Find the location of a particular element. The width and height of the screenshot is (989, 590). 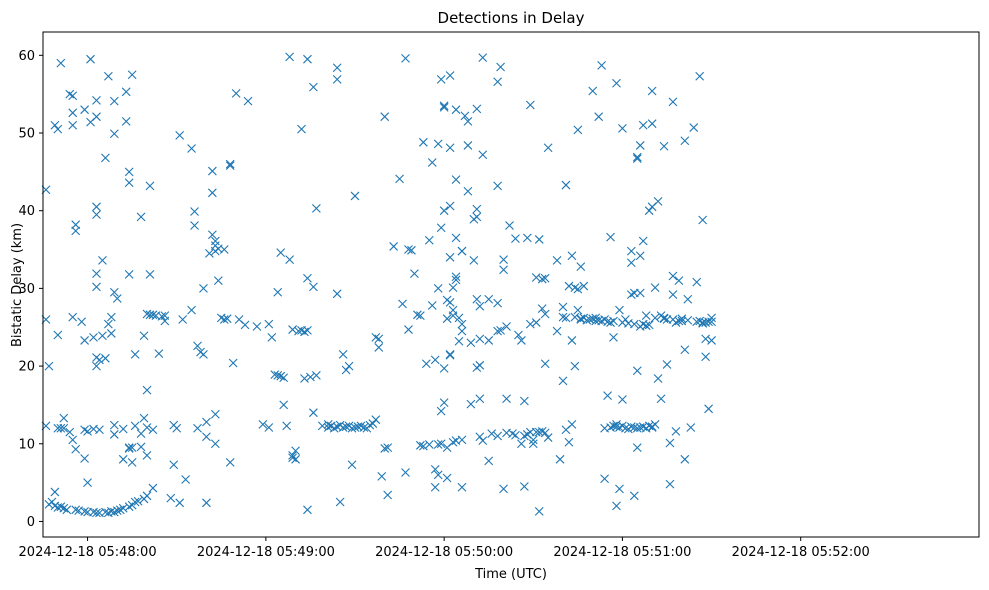

y-tick-label: 30 is located at coordinates (26, 289).